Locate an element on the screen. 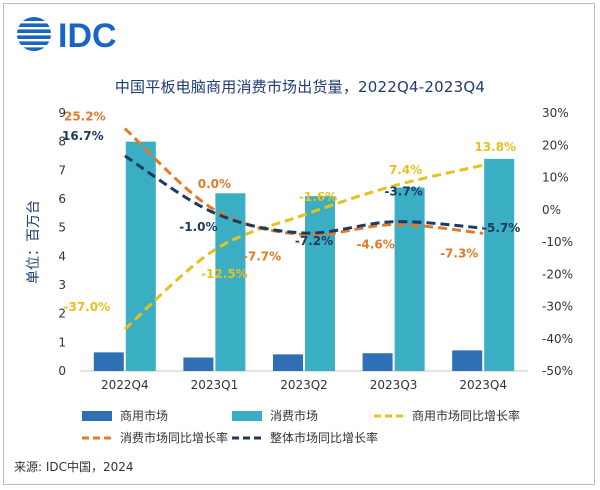  legend-label: 商用市场 is located at coordinates (144, 415).